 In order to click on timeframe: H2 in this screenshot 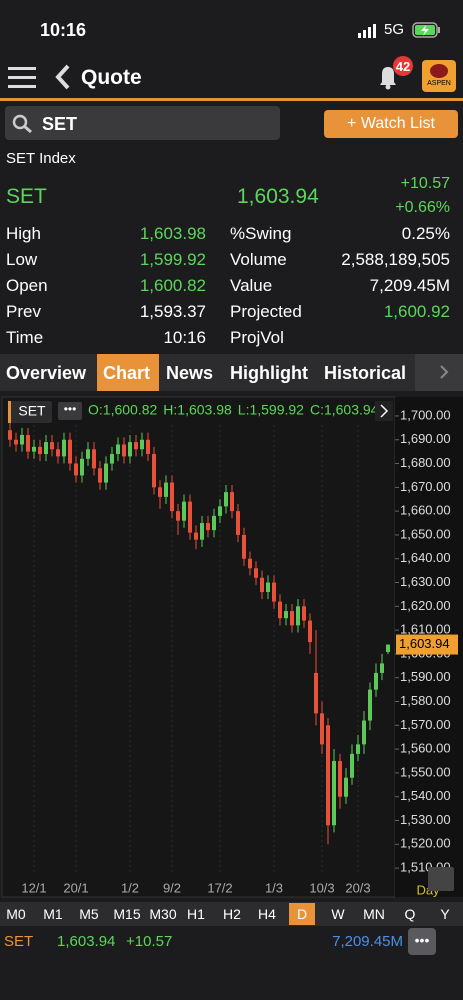, I will do `click(232, 914)`.